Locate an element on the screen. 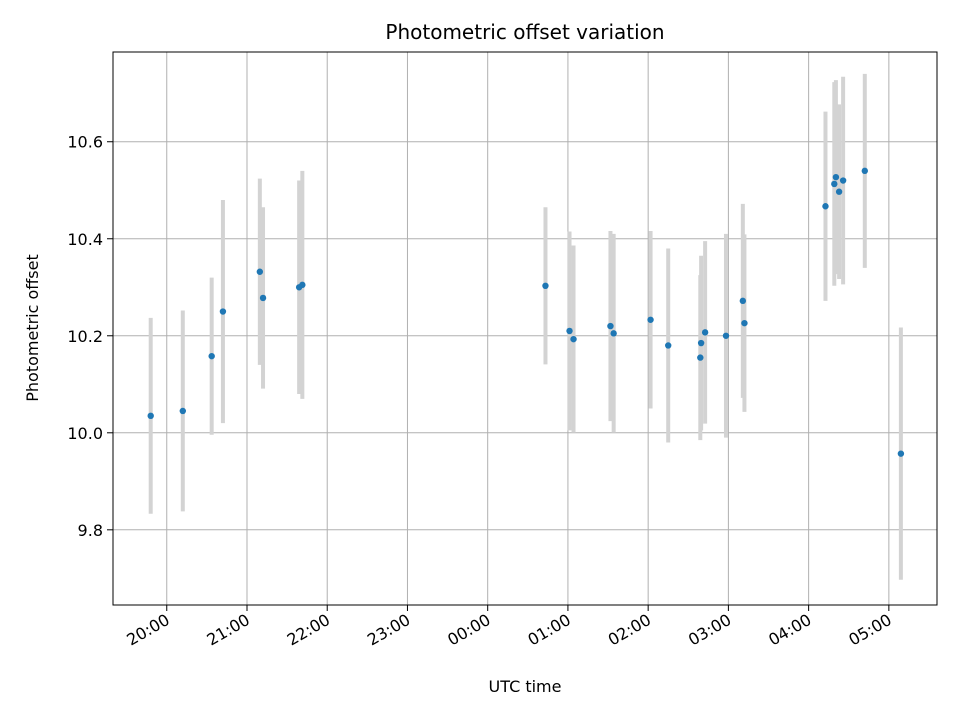 The image size is (960, 720). y-axis-ticks: 9.8 10.0 10.2 10.4 10.6 is located at coordinates (90, 336).